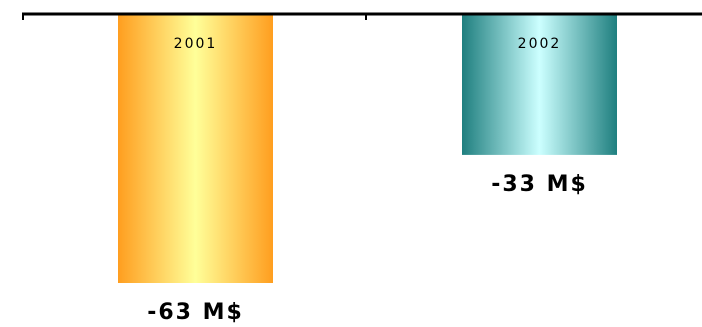  Describe the element at coordinates (362, 16) in the screenshot. I see `x-axis` at that location.